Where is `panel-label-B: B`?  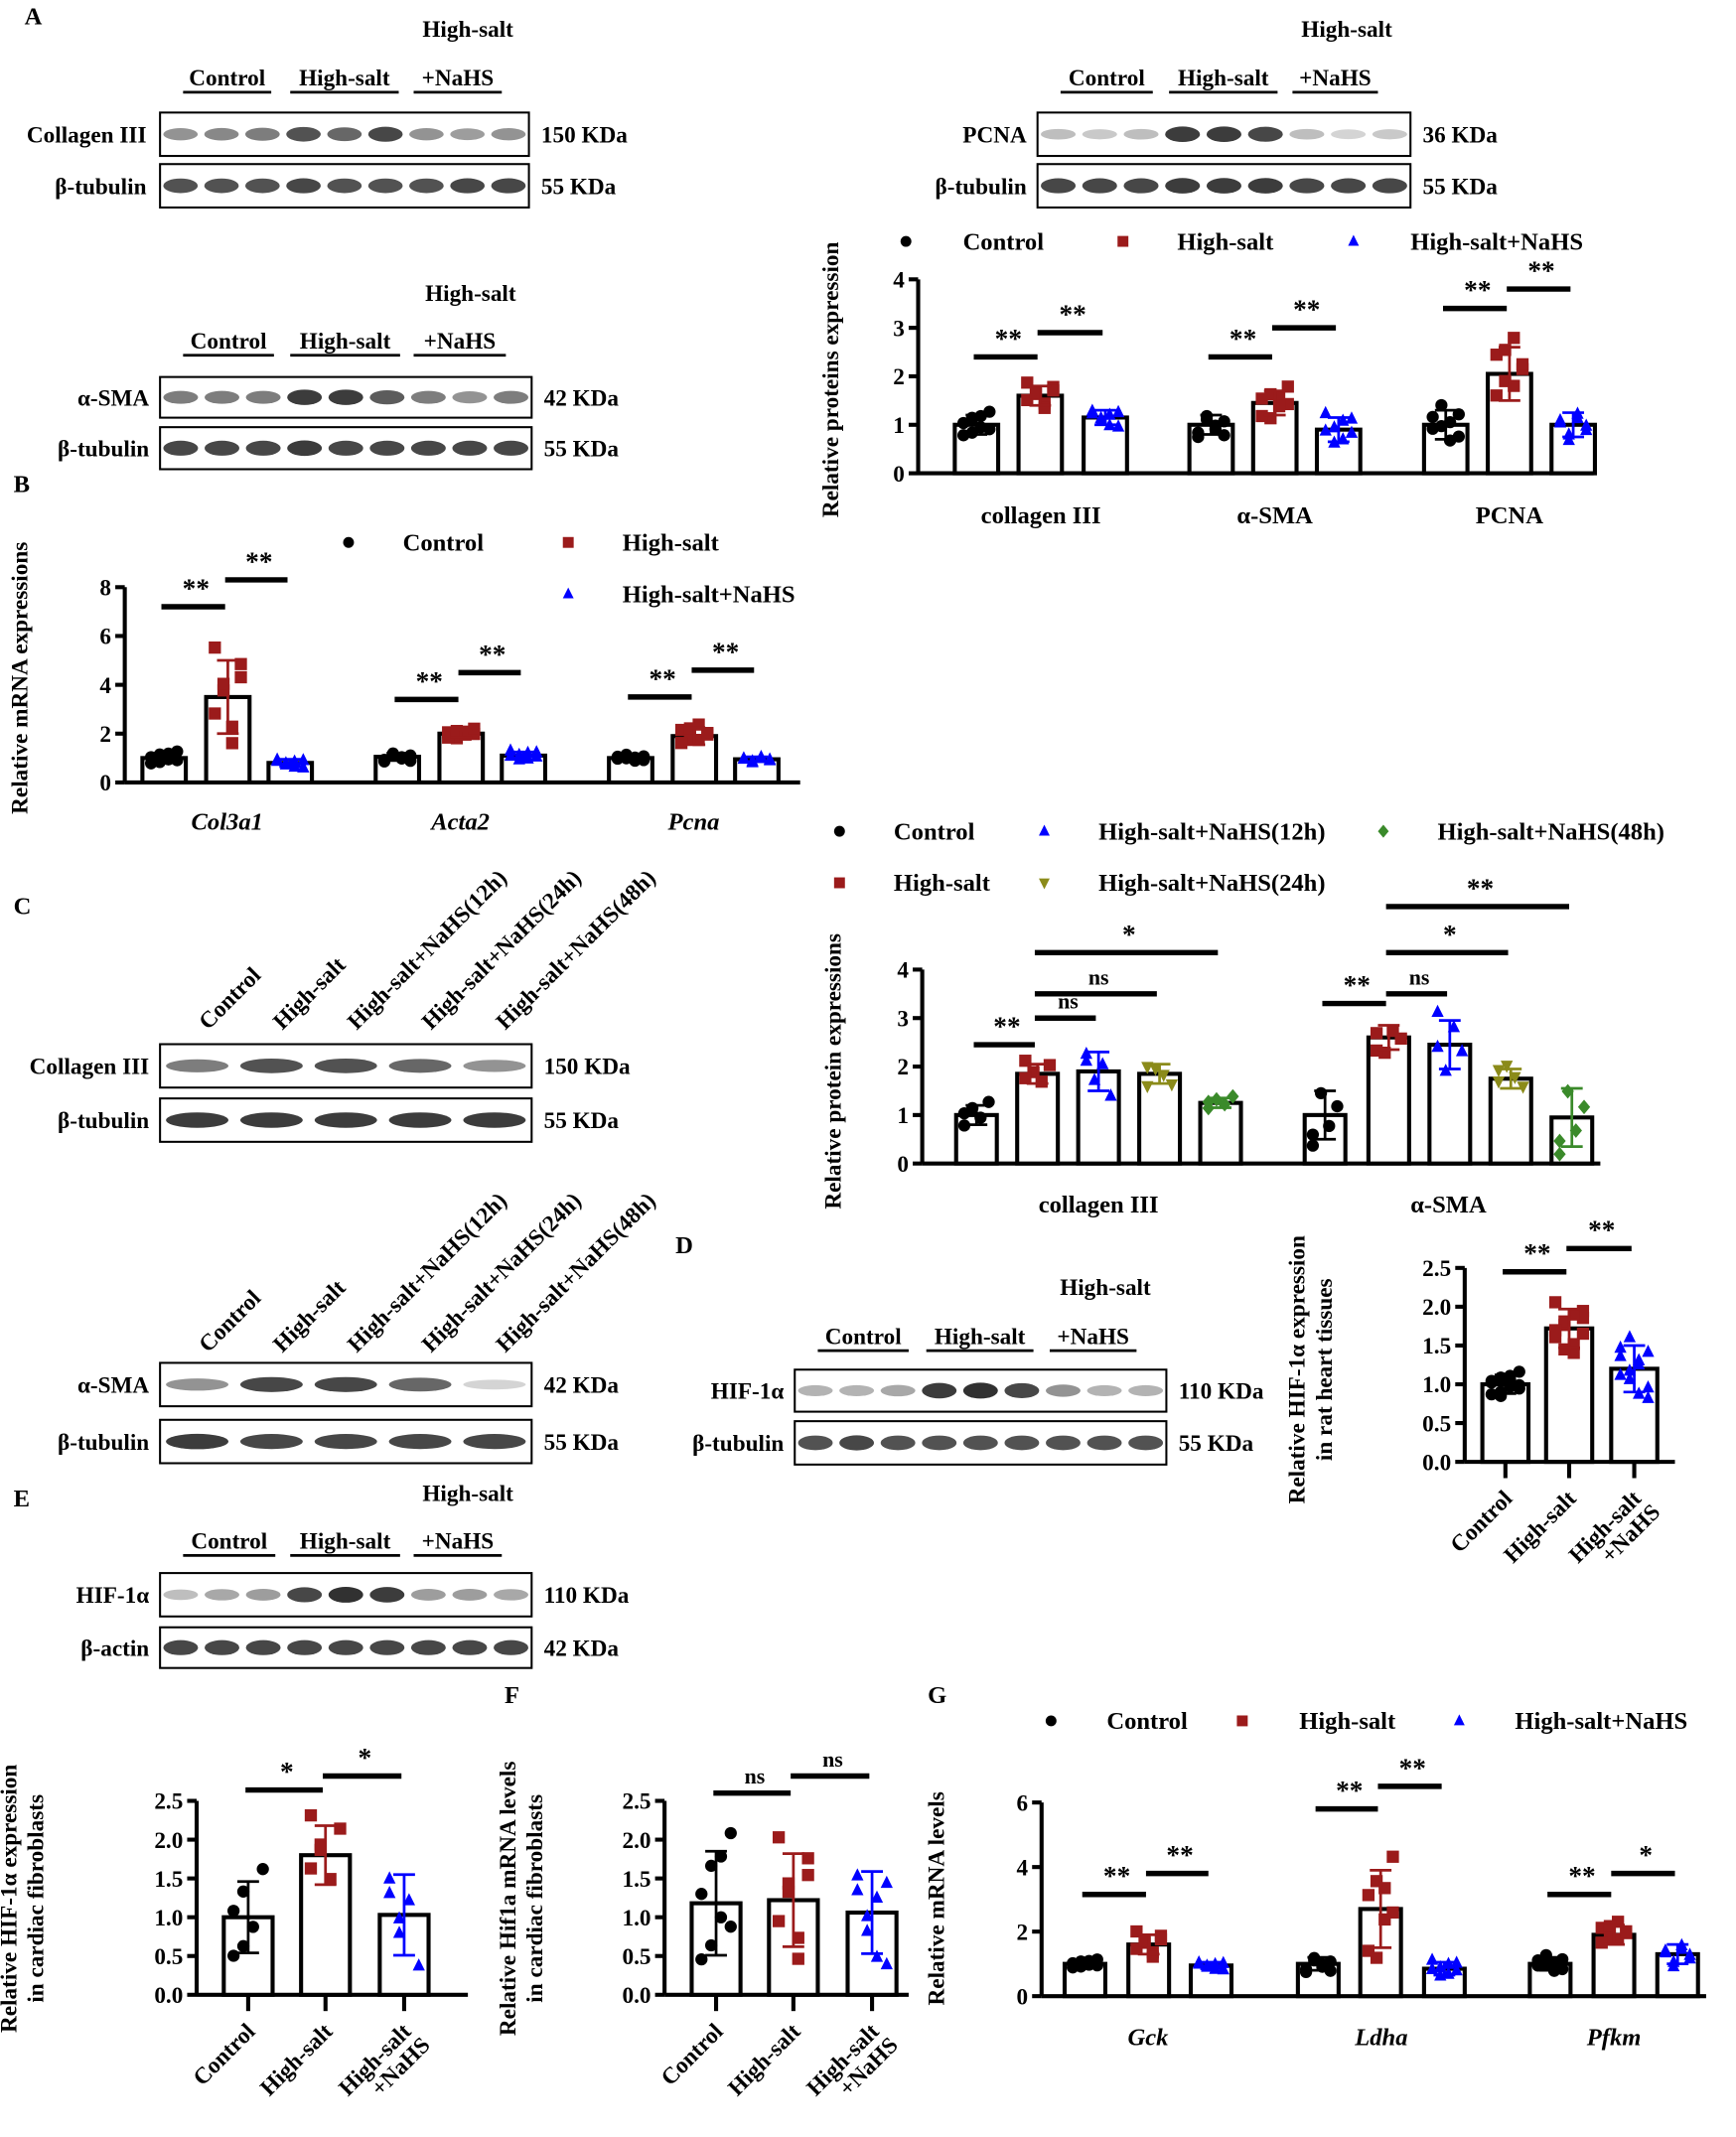
panel-label-B: B is located at coordinates (22, 485).